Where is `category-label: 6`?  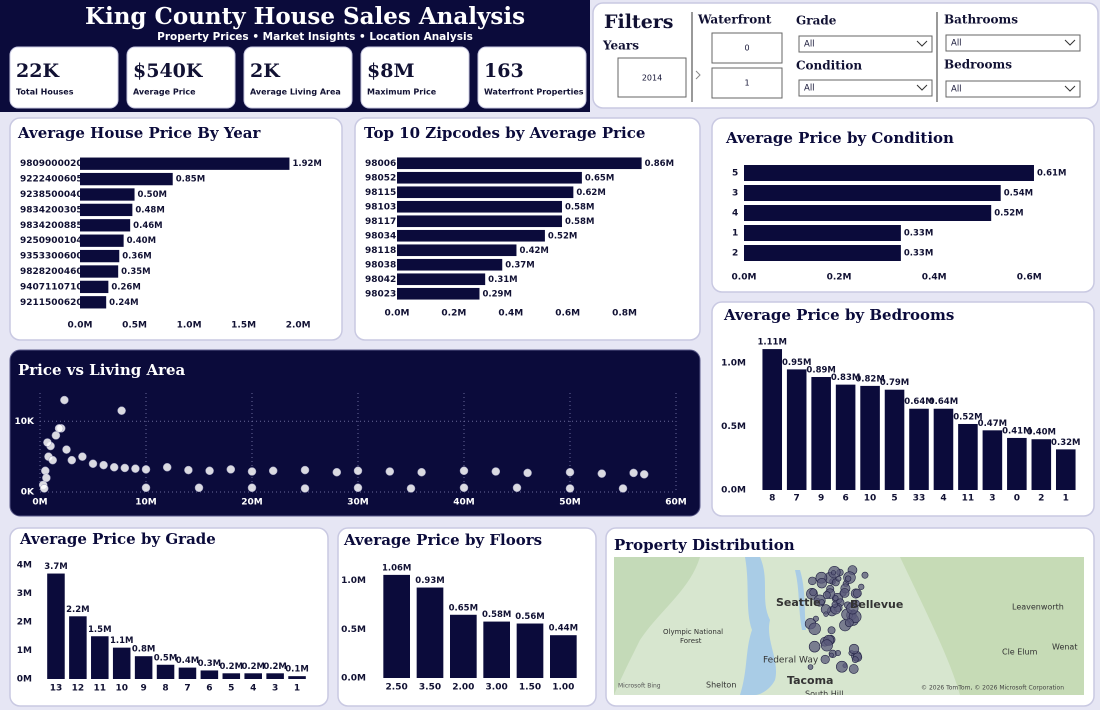
category-label: 6 is located at coordinates (845, 499).